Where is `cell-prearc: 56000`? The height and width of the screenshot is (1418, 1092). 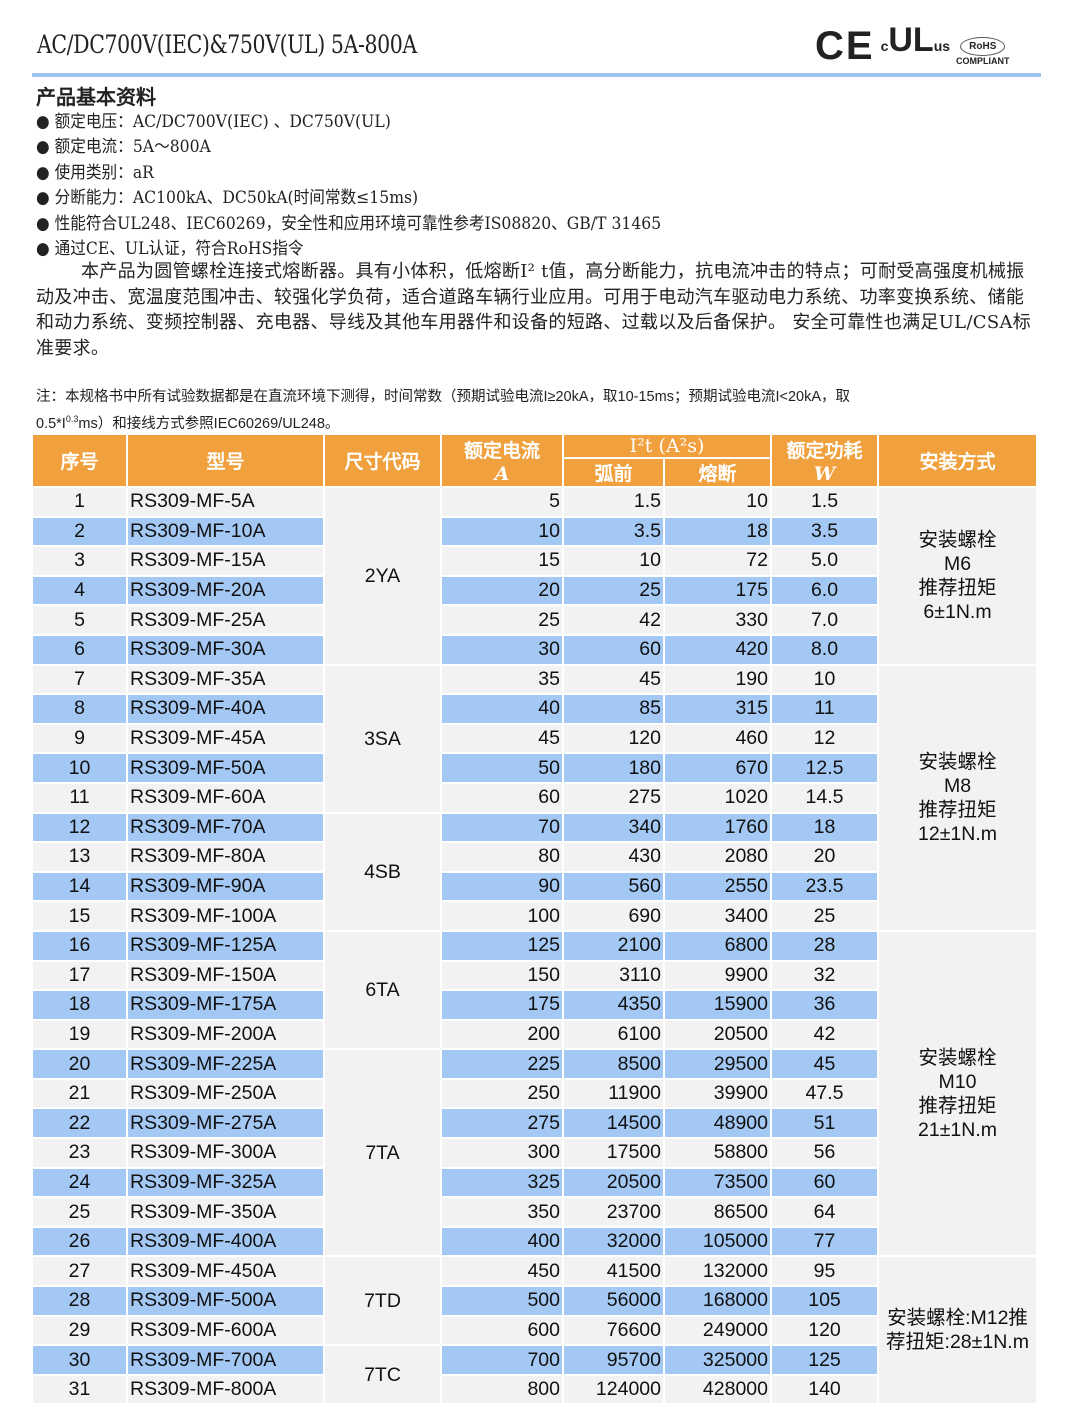 cell-prearc: 56000 is located at coordinates (613, 1301).